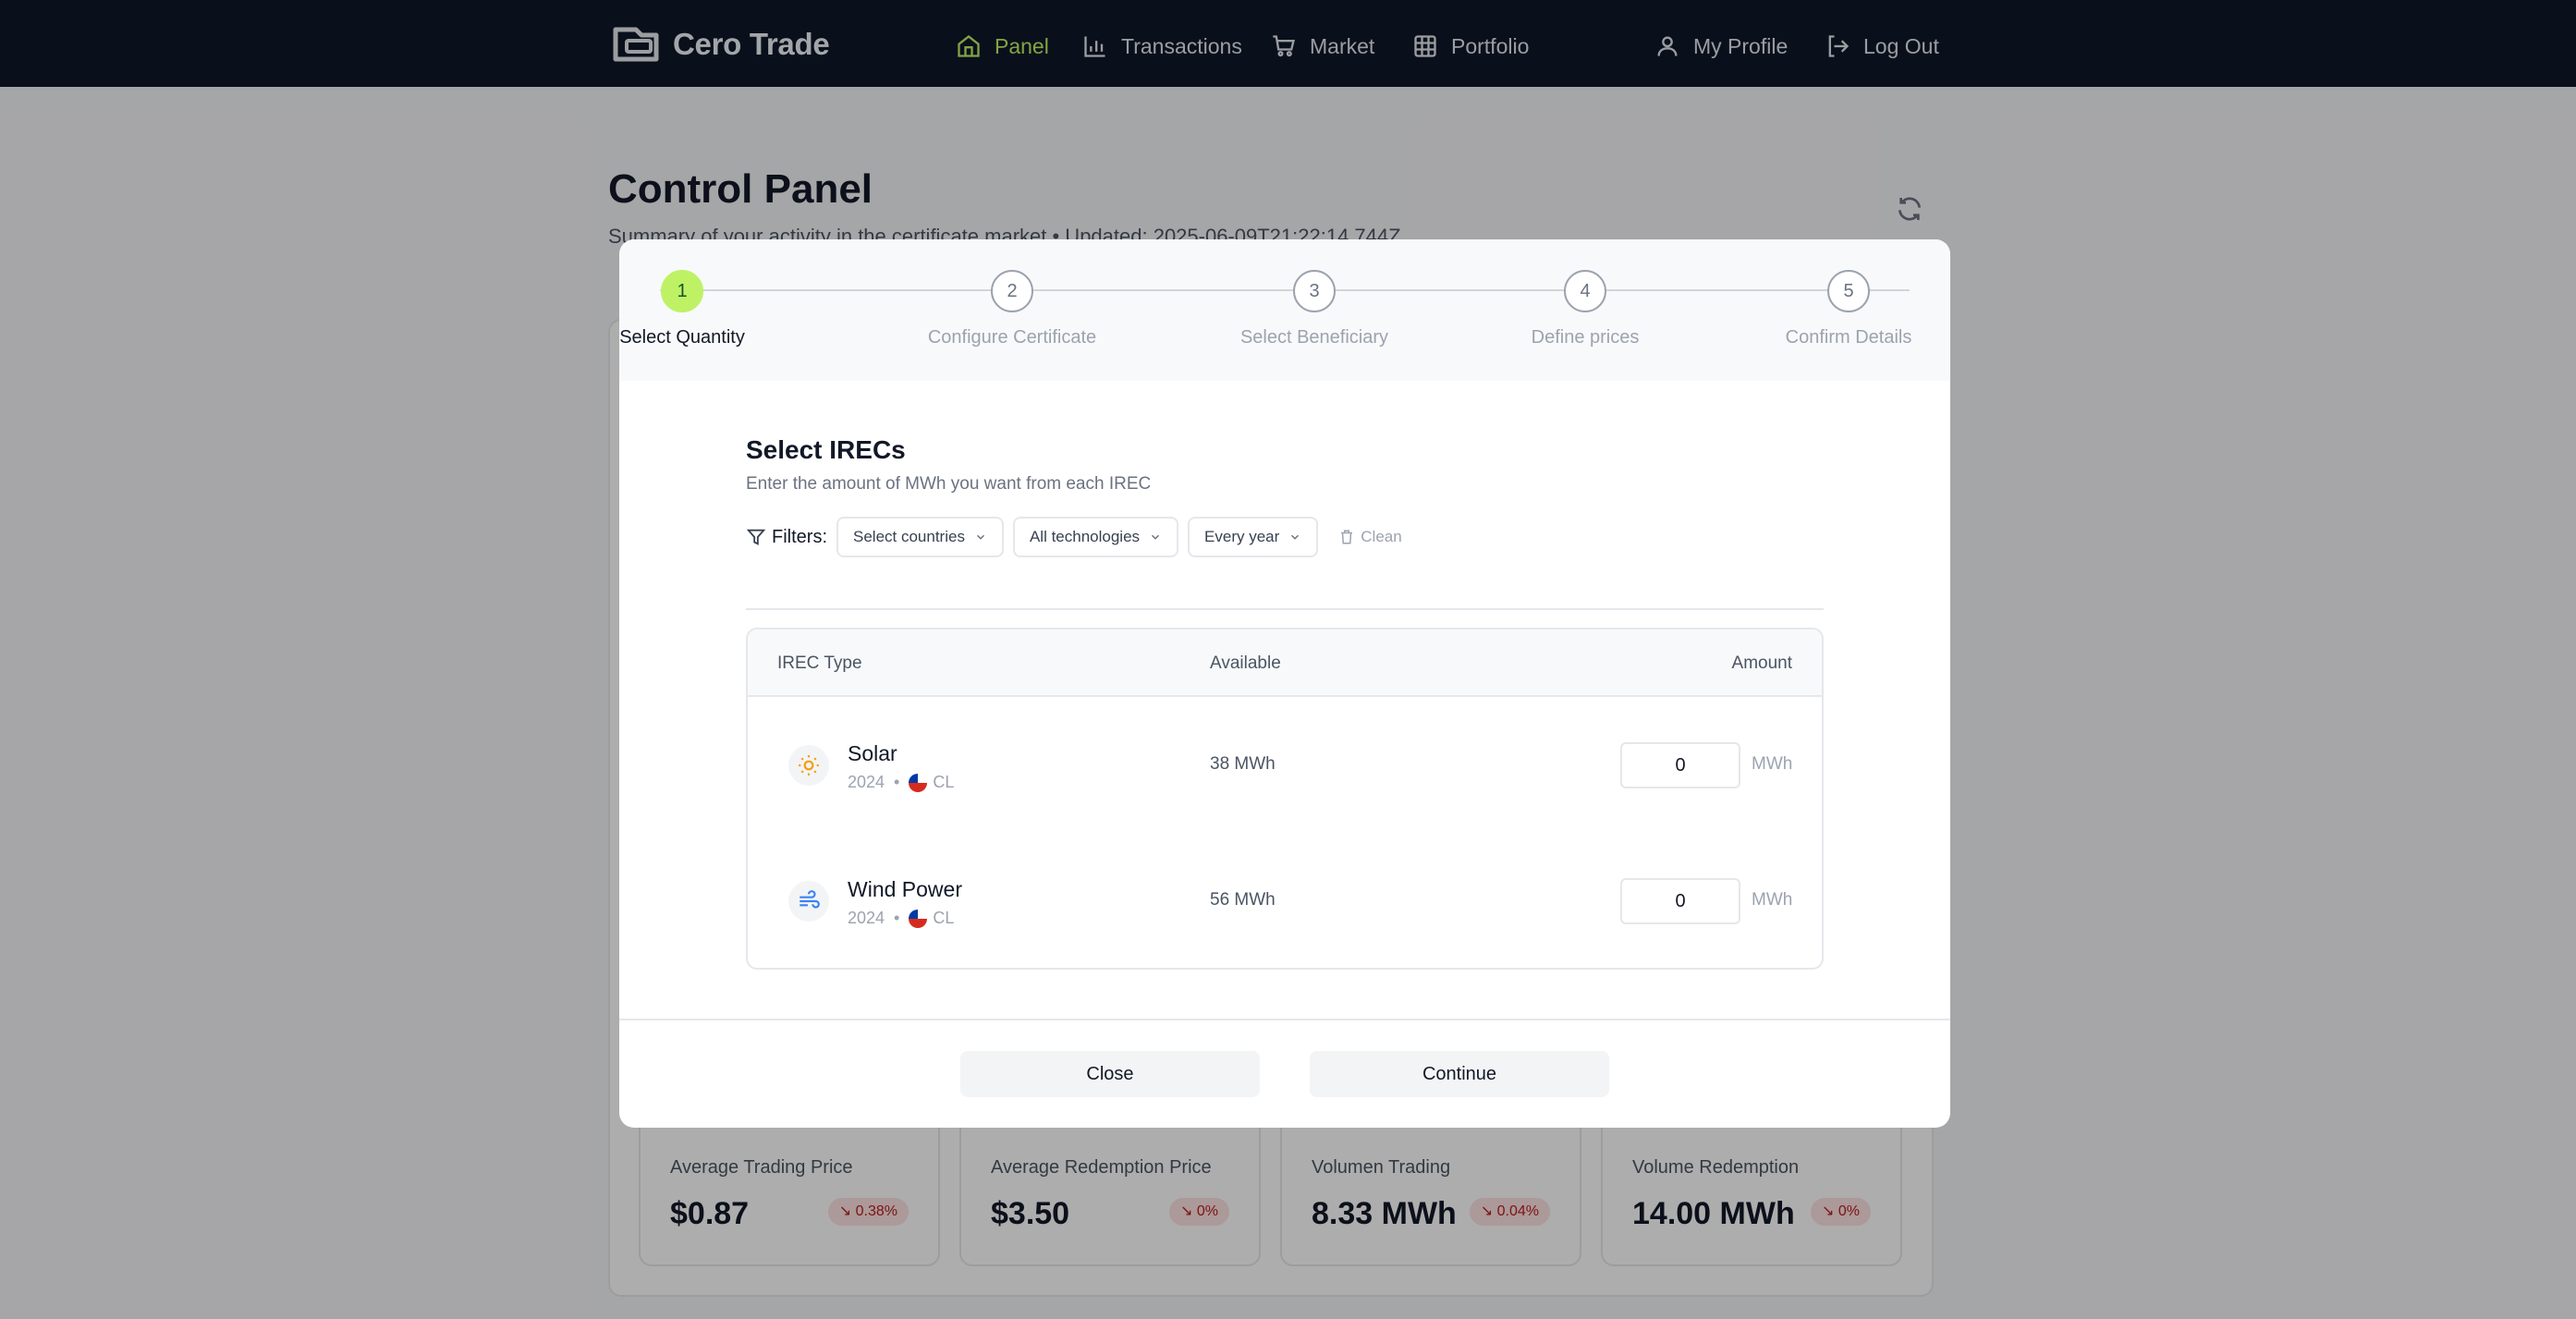 Image resolution: width=2576 pixels, height=1319 pixels. What do you see at coordinates (1381, 1167) in the screenshot?
I see `stat-label: Volumen Trading` at bounding box center [1381, 1167].